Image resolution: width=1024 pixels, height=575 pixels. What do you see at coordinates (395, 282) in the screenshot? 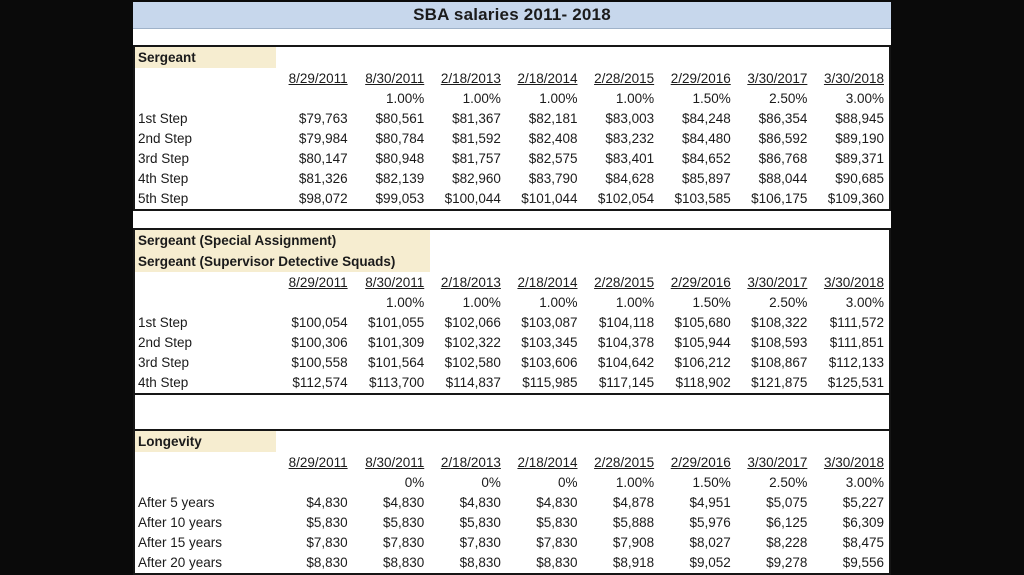
I see `date-header-cell: 8/30/2011` at bounding box center [395, 282].